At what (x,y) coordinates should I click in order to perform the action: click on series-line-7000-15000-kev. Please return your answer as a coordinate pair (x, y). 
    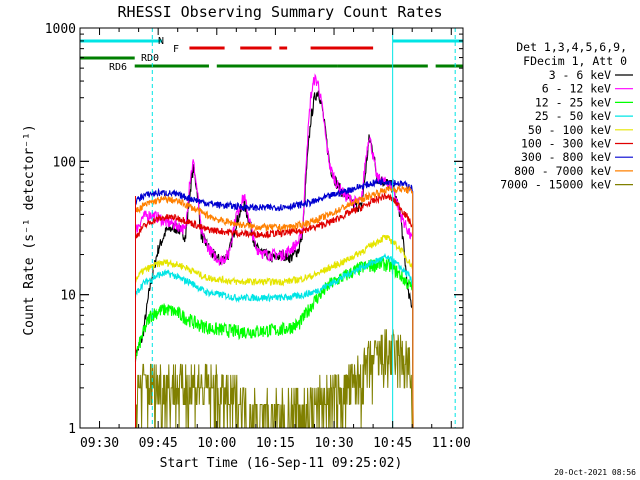
    Looking at the image, I should click on (274, 379).